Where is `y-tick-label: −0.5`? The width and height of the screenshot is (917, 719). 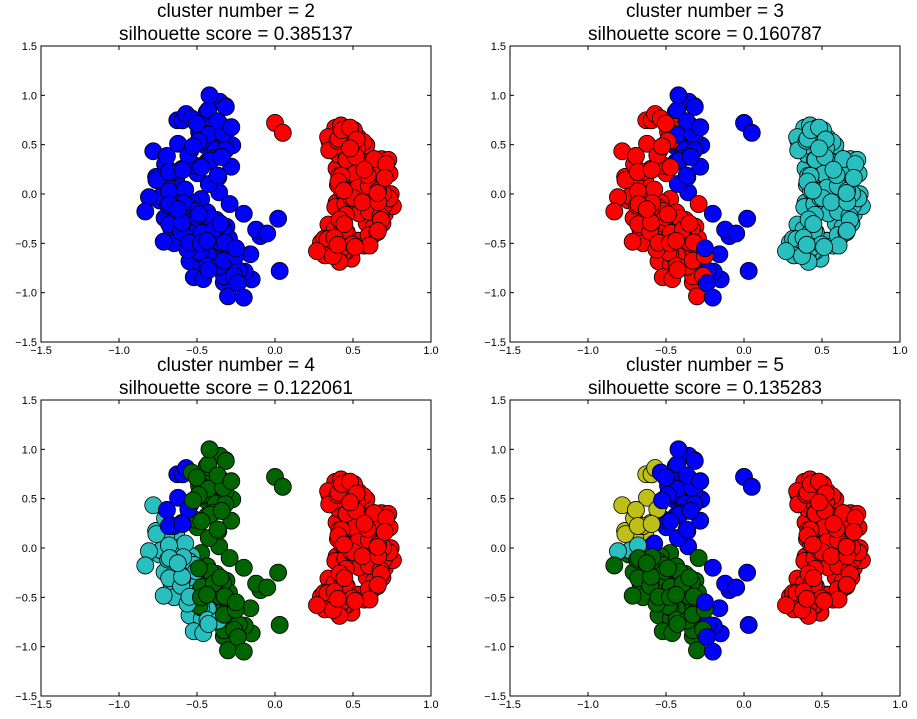 y-tick-label: −0.5 is located at coordinates (26, 598).